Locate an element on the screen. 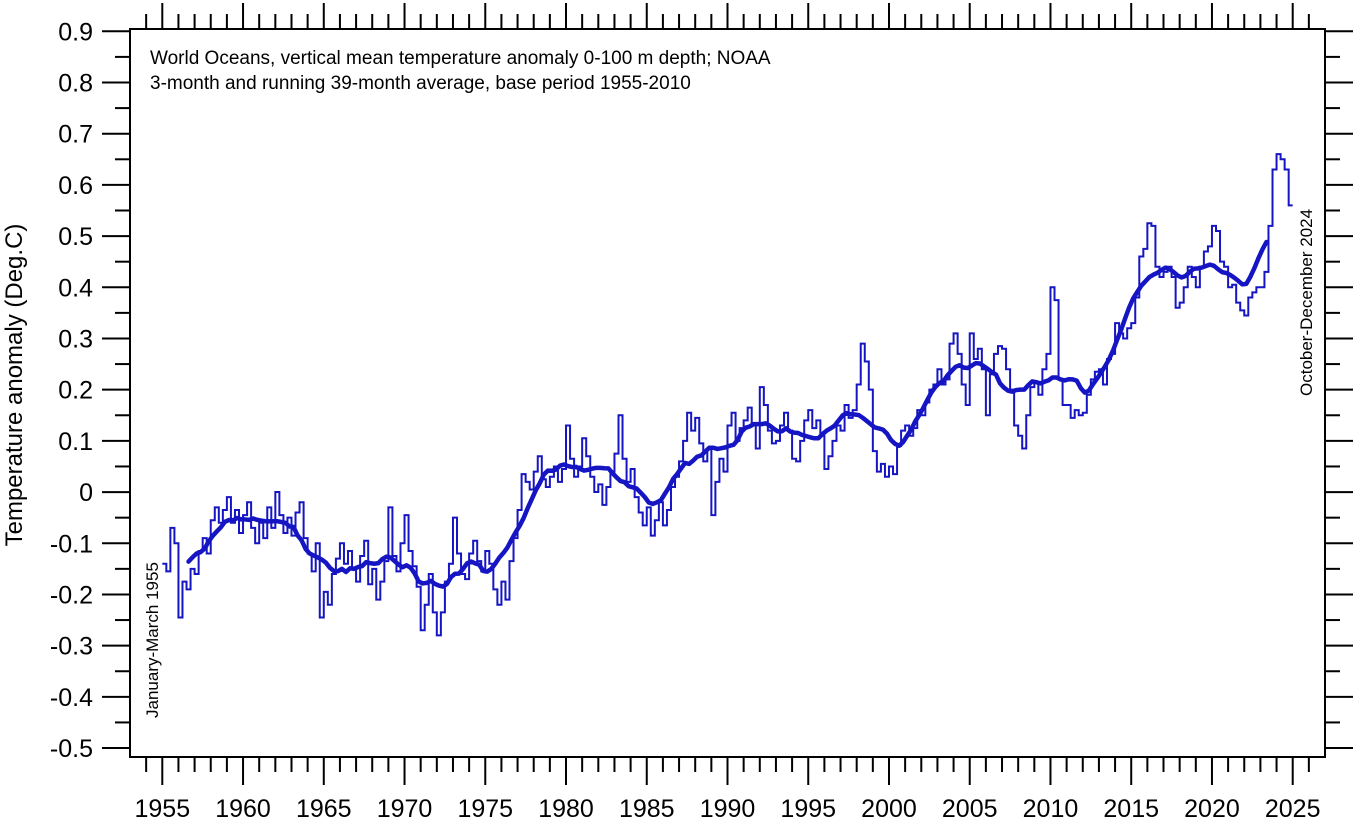  y-tick-label: 0 is located at coordinates (86, 493).